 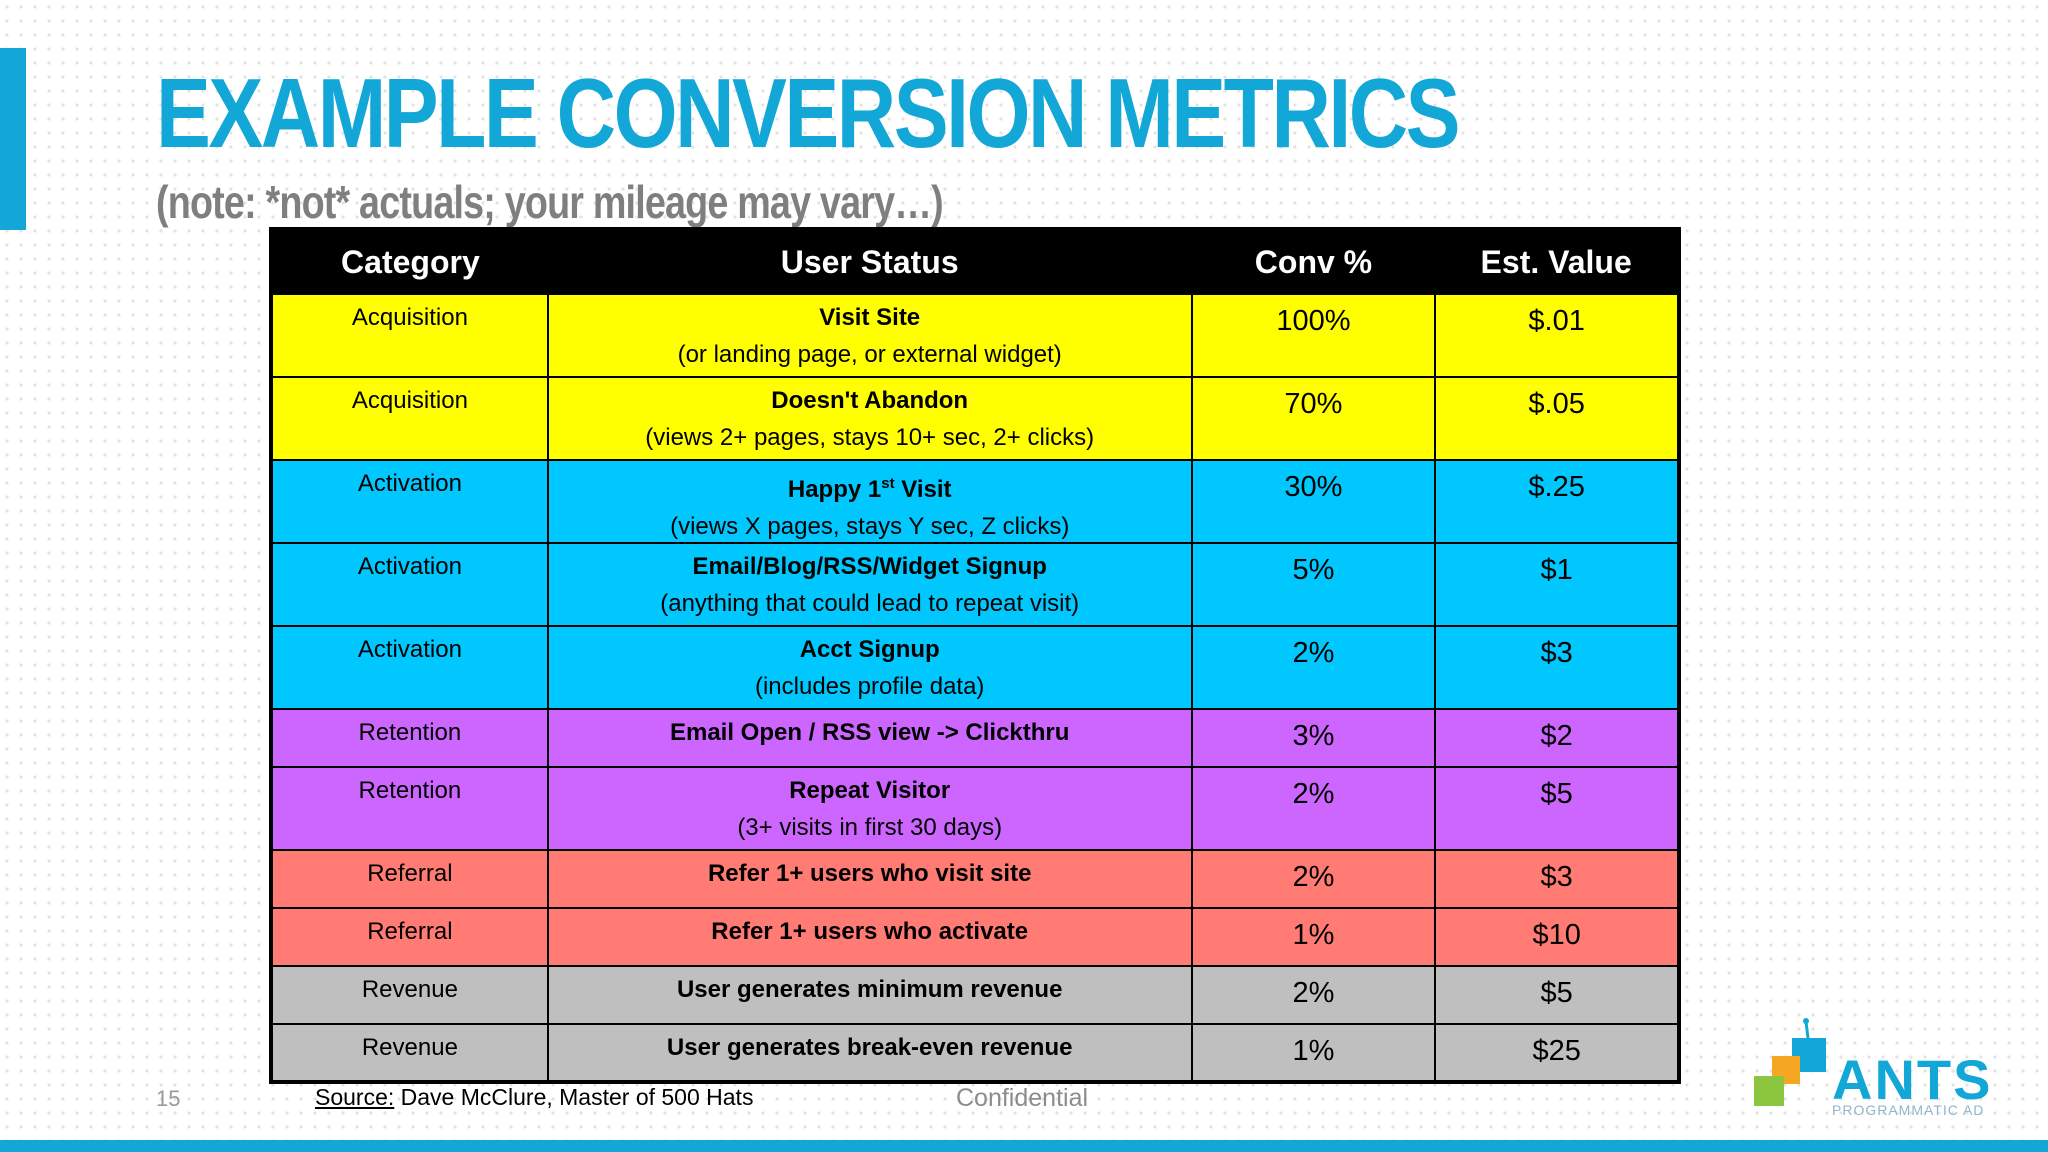 What do you see at coordinates (870, 526) in the screenshot?
I see `status-detail: (views X pages, stays Y sec, Z clicks)` at bounding box center [870, 526].